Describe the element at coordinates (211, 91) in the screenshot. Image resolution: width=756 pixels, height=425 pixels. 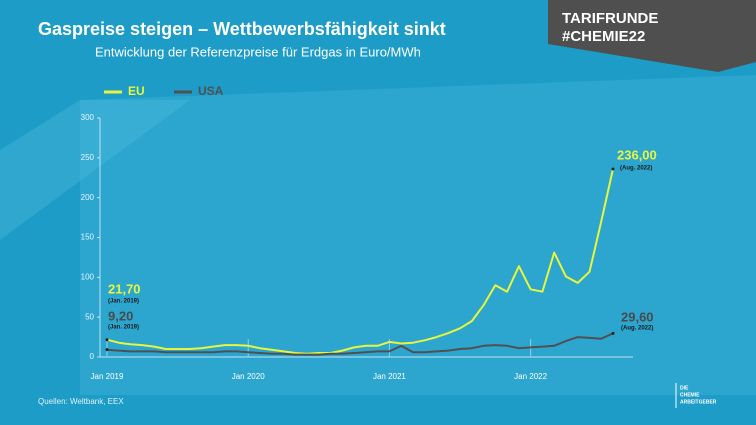
I see `legend-label: USA` at that location.